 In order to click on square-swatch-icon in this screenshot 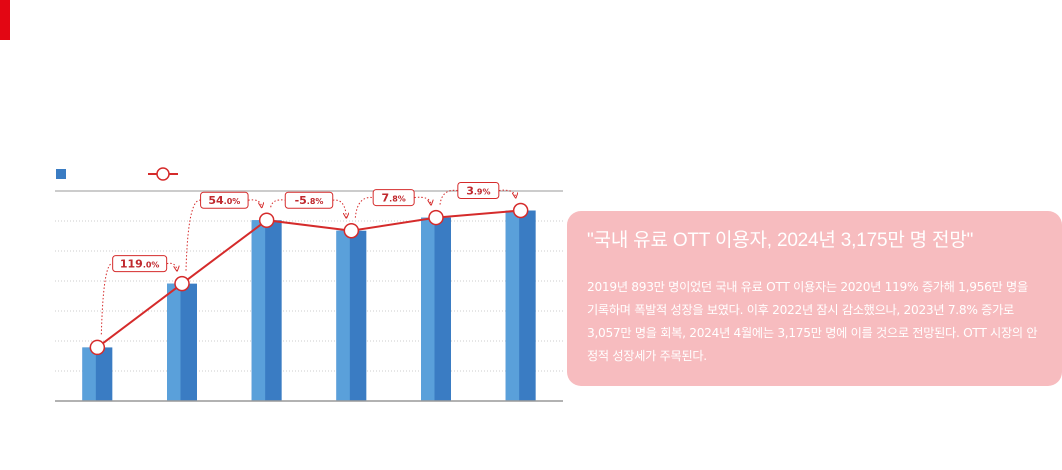, I will do `click(61, 174)`.